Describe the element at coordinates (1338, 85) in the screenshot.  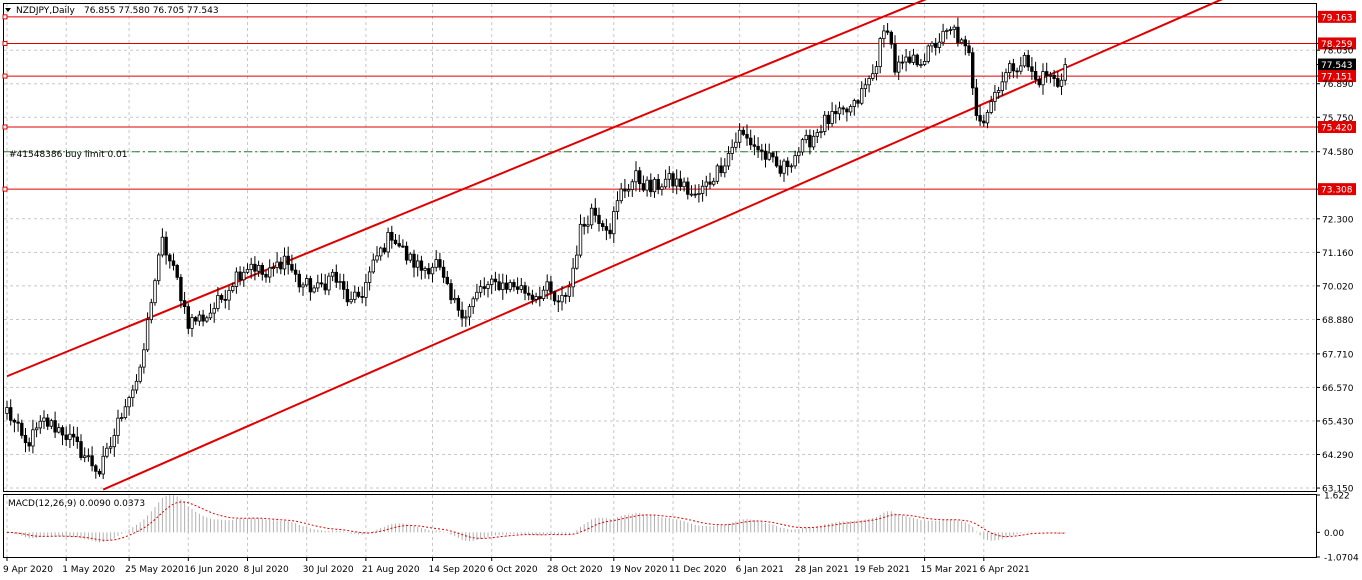
I see `price-tick-label: 76.890` at that location.